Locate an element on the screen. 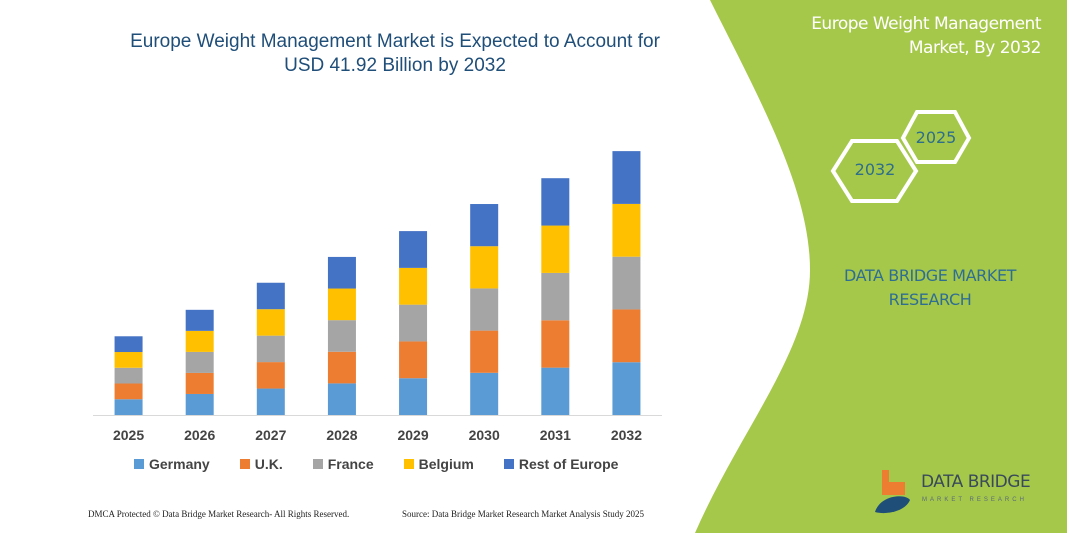  bar-segment-2032-germany is located at coordinates (626, 388).